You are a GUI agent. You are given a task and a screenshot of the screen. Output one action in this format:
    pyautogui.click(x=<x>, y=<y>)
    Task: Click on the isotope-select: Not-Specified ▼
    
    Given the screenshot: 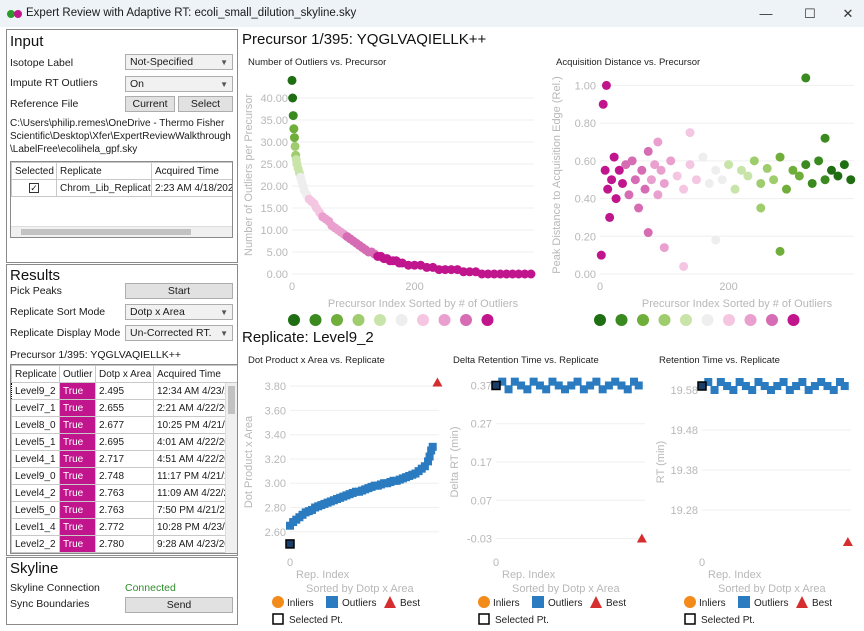 What is the action you would take?
    pyautogui.click(x=179, y=62)
    